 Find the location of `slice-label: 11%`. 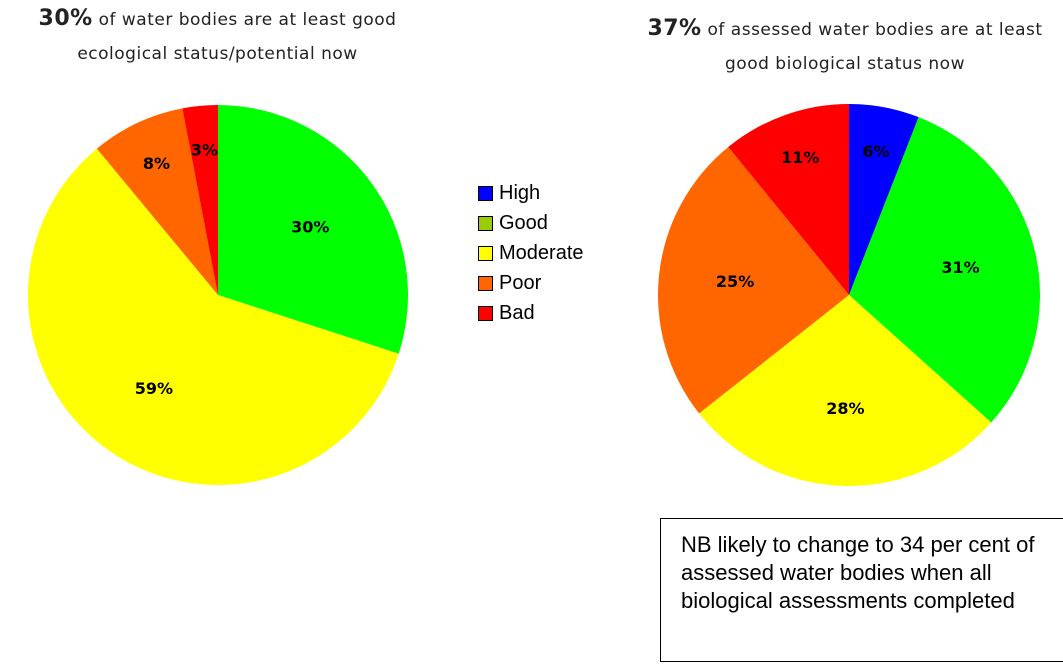

slice-label: 11% is located at coordinates (800, 157).